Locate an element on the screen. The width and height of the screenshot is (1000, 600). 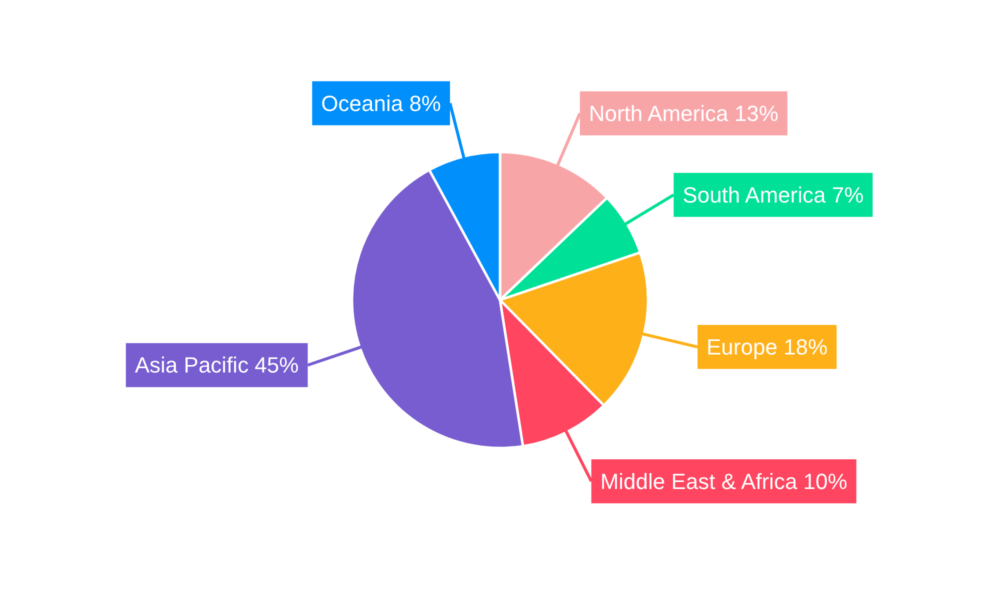
slice-label: Middle East & Africa 10% is located at coordinates (724, 481).